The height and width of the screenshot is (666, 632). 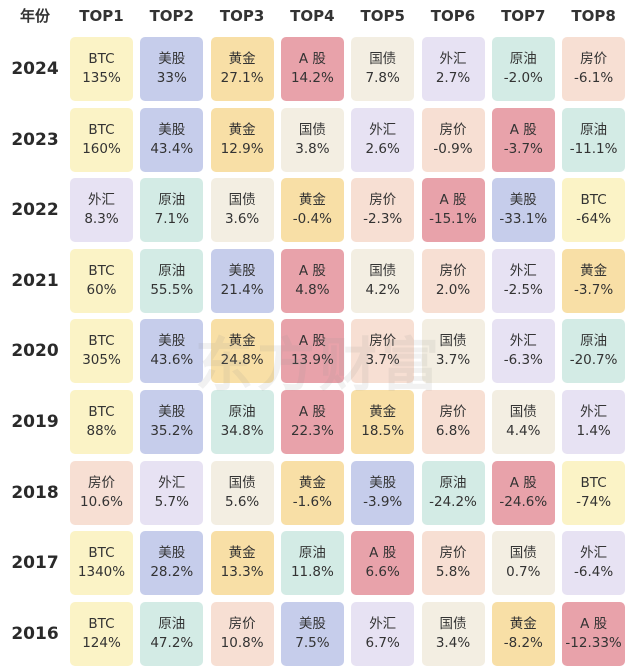 What do you see at coordinates (593, 16) in the screenshot?
I see `column-header: TOP8` at bounding box center [593, 16].